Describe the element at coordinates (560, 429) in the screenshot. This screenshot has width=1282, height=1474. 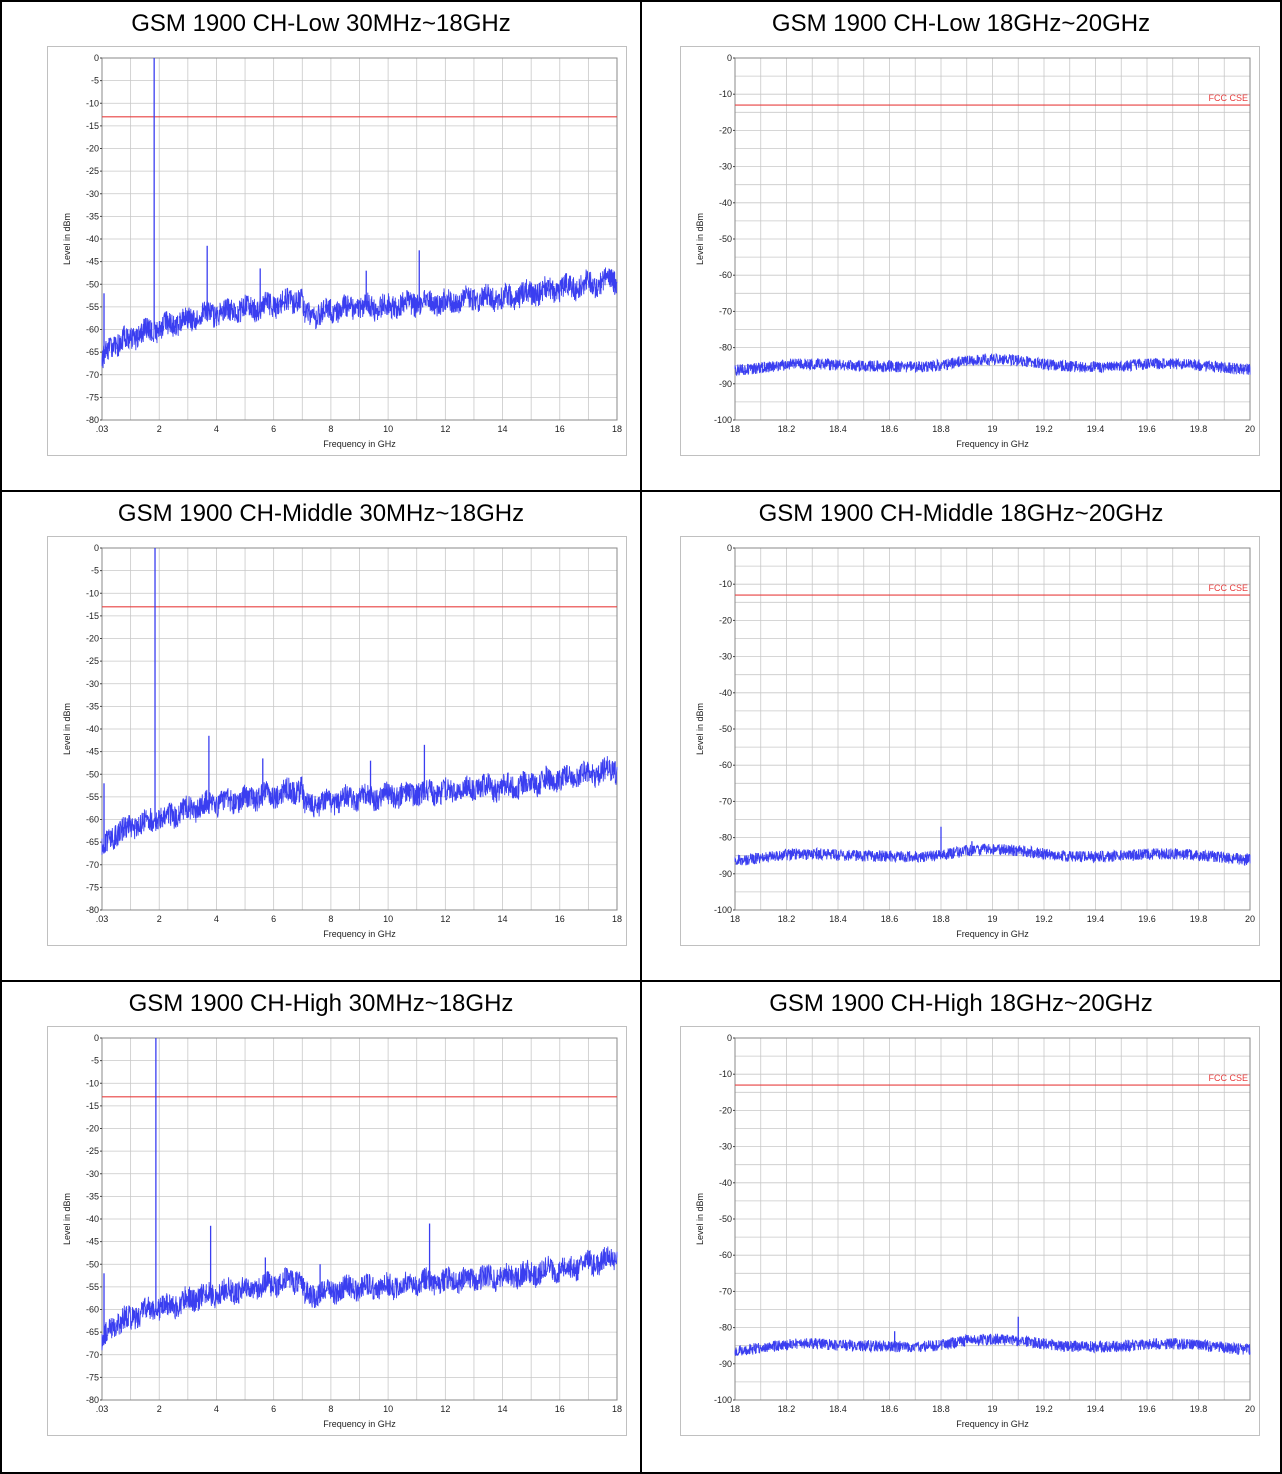
I see `x-tick-label: 16` at that location.